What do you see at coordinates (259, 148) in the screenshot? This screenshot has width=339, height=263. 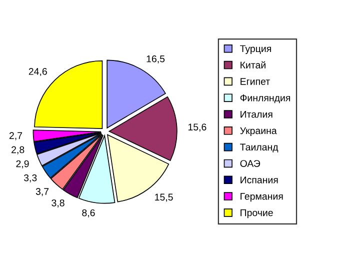 I see `legend-label: Таиланд` at bounding box center [259, 148].